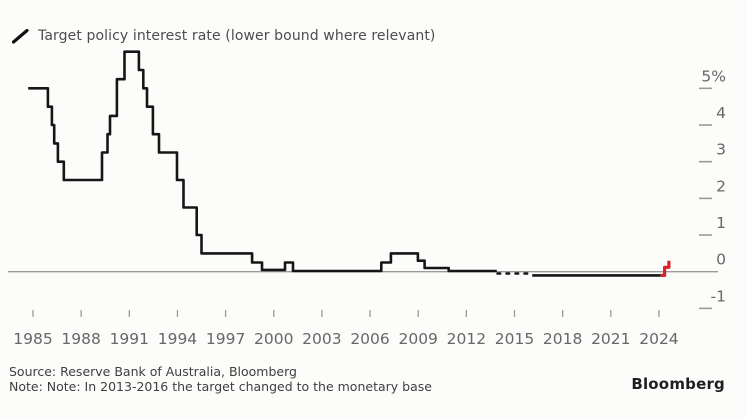  Describe the element at coordinates (321, 339) in the screenshot. I see `x-tick-label: 2003` at that location.